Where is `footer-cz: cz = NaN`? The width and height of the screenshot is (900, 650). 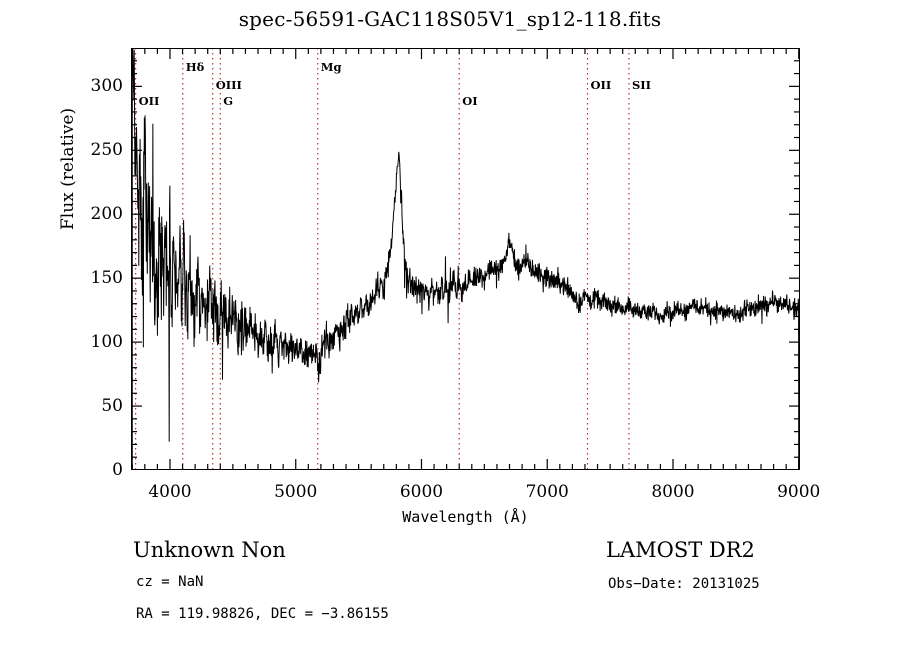 footer-cz: cz = NaN is located at coordinates (170, 582).